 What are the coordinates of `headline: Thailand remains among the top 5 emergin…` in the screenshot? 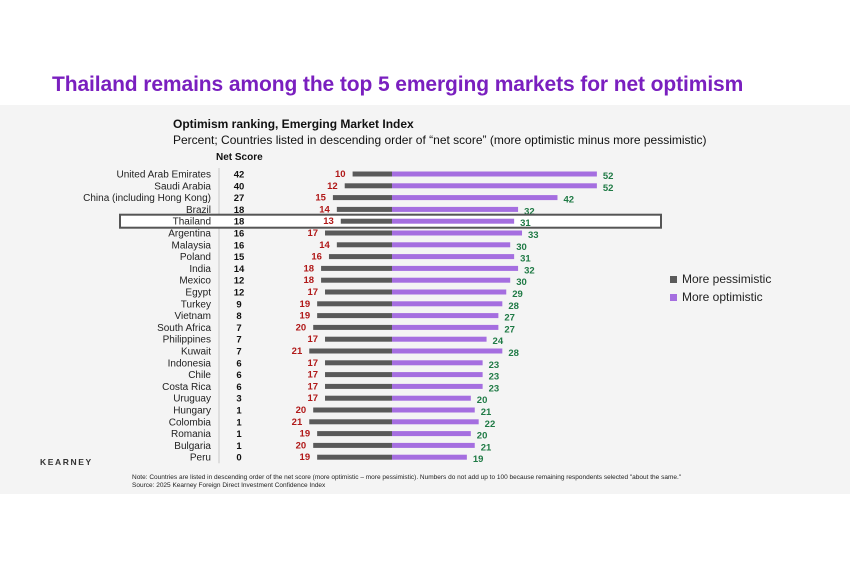 It's located at (398, 84).